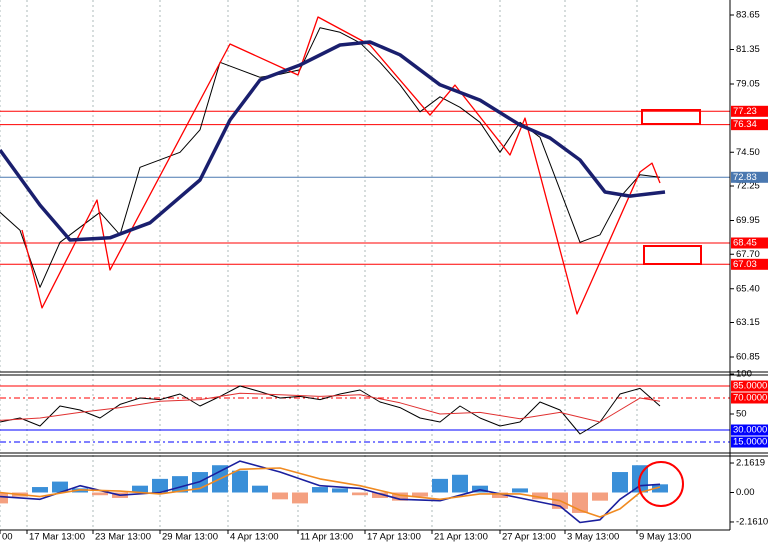  What do you see at coordinates (7, 537) in the screenshot?
I see `x-tick-label: 00` at bounding box center [7, 537].